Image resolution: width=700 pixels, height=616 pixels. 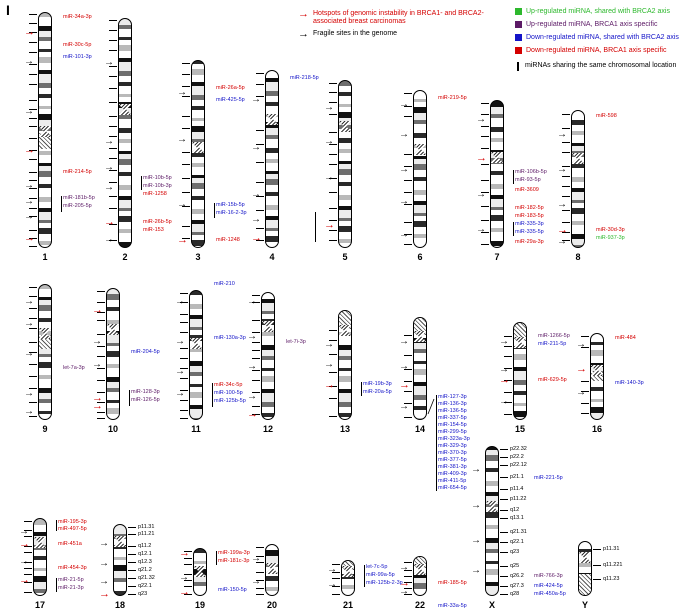 I want to click on mirna-label: miR-323a-3p, so click(x=454, y=439).